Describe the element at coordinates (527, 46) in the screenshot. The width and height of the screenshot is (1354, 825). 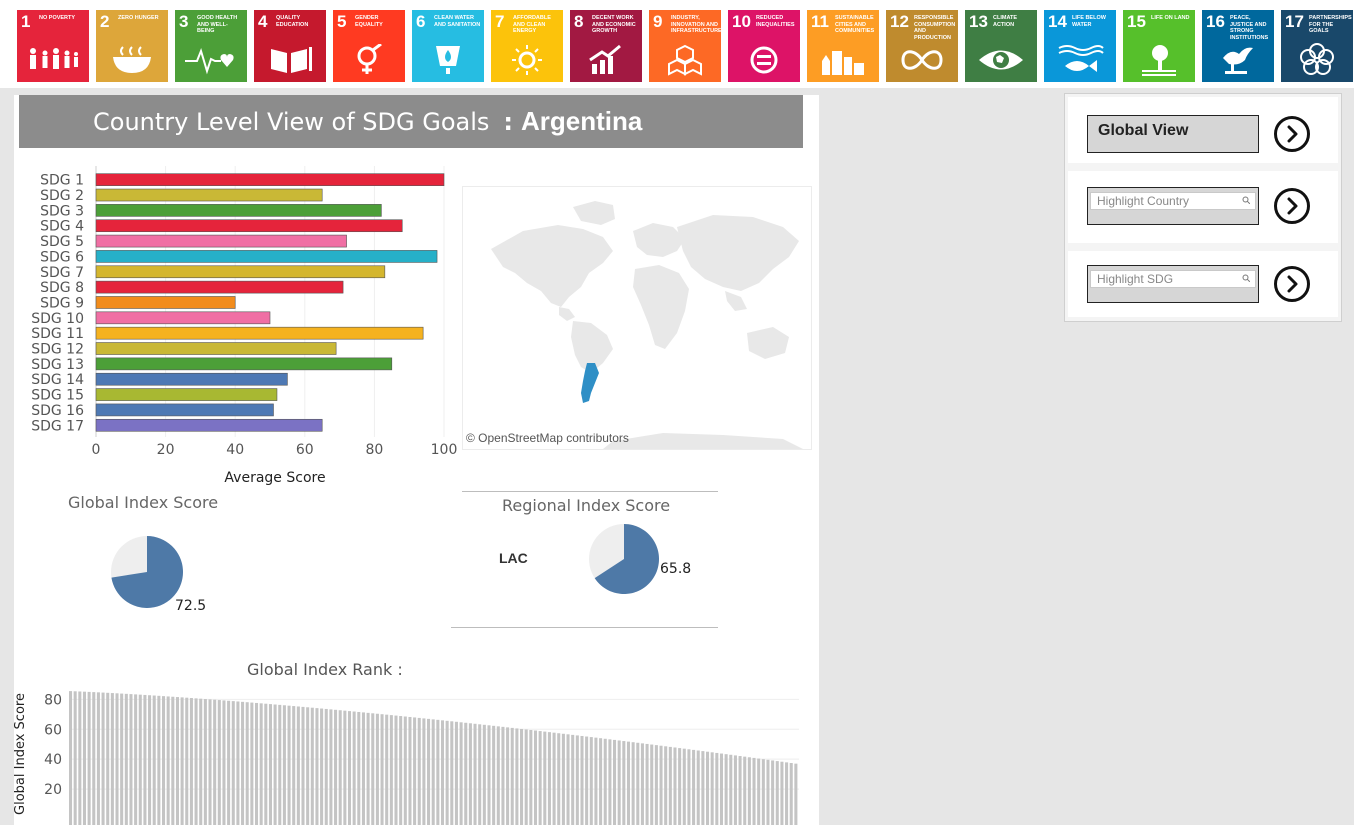
I see `sdg-tile-7: 7 AFFORDABLE AND CLEAN ENERGY` at that location.